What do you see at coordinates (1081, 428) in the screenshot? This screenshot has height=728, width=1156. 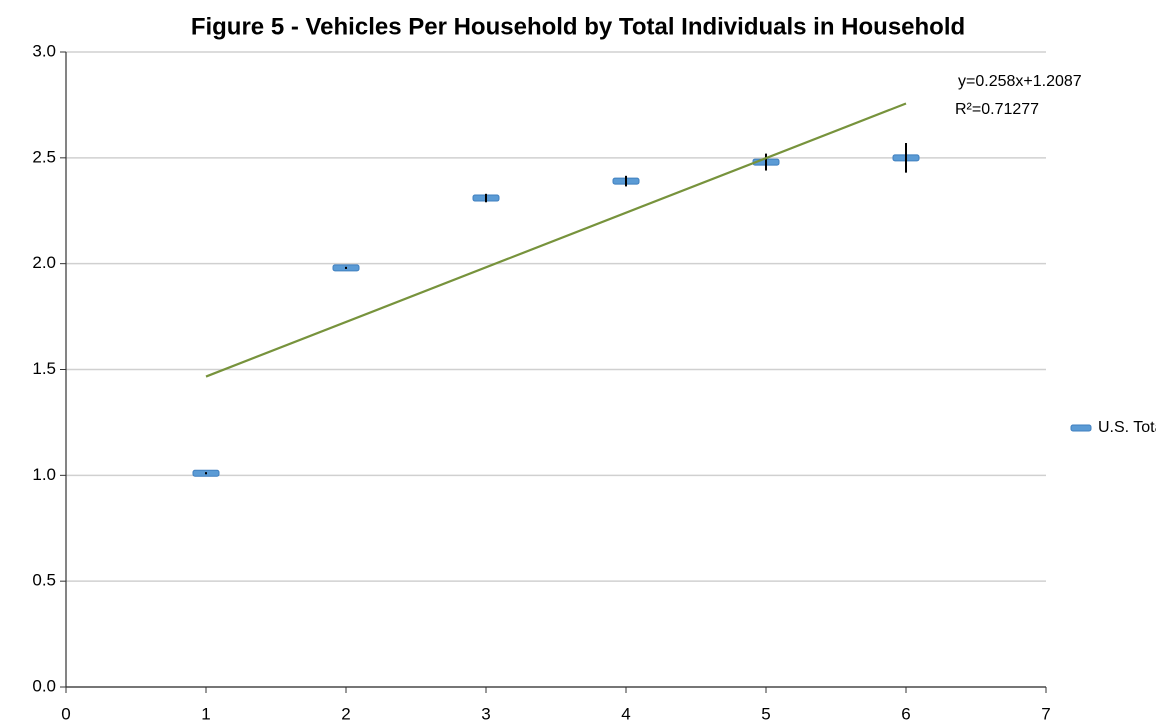 I see `legend-marker` at bounding box center [1081, 428].